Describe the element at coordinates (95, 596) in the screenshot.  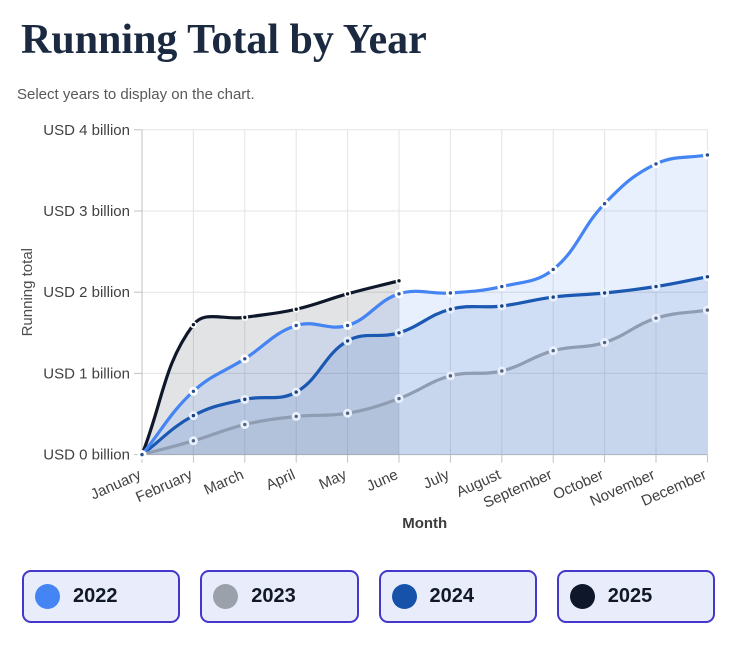
I see `legend-label-2022: 2022` at that location.